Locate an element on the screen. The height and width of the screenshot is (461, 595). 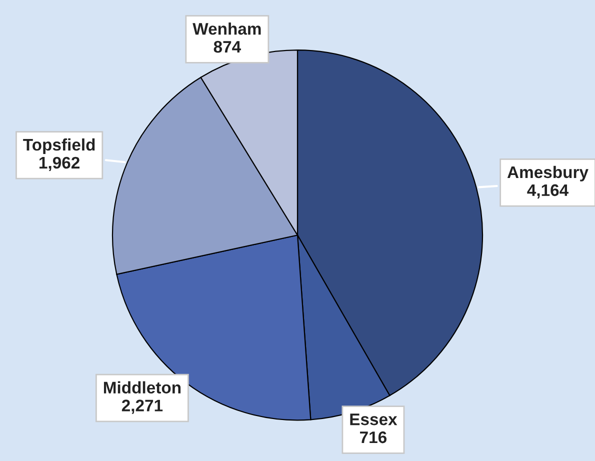
data-label: 716 is located at coordinates (373, 437).